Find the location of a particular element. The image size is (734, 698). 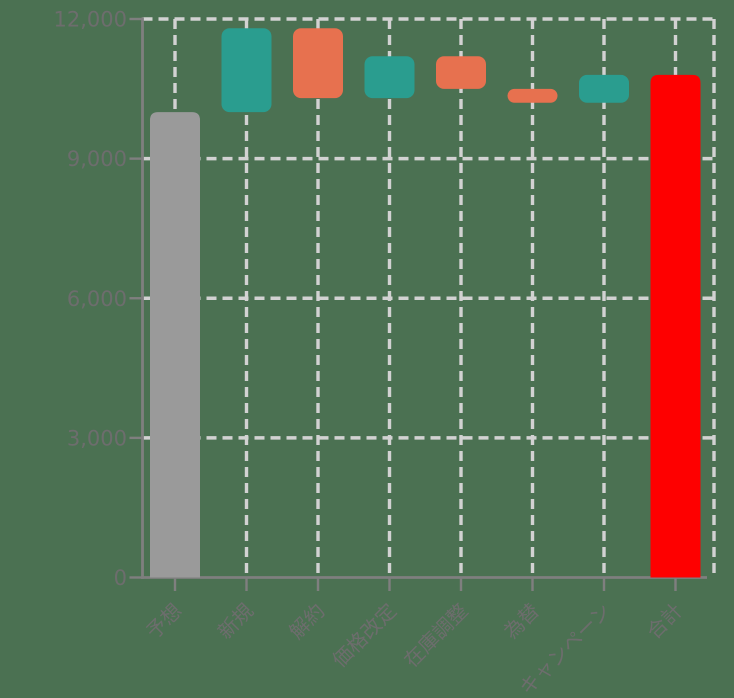

y-tick-label: 0 is located at coordinates (120, 578).